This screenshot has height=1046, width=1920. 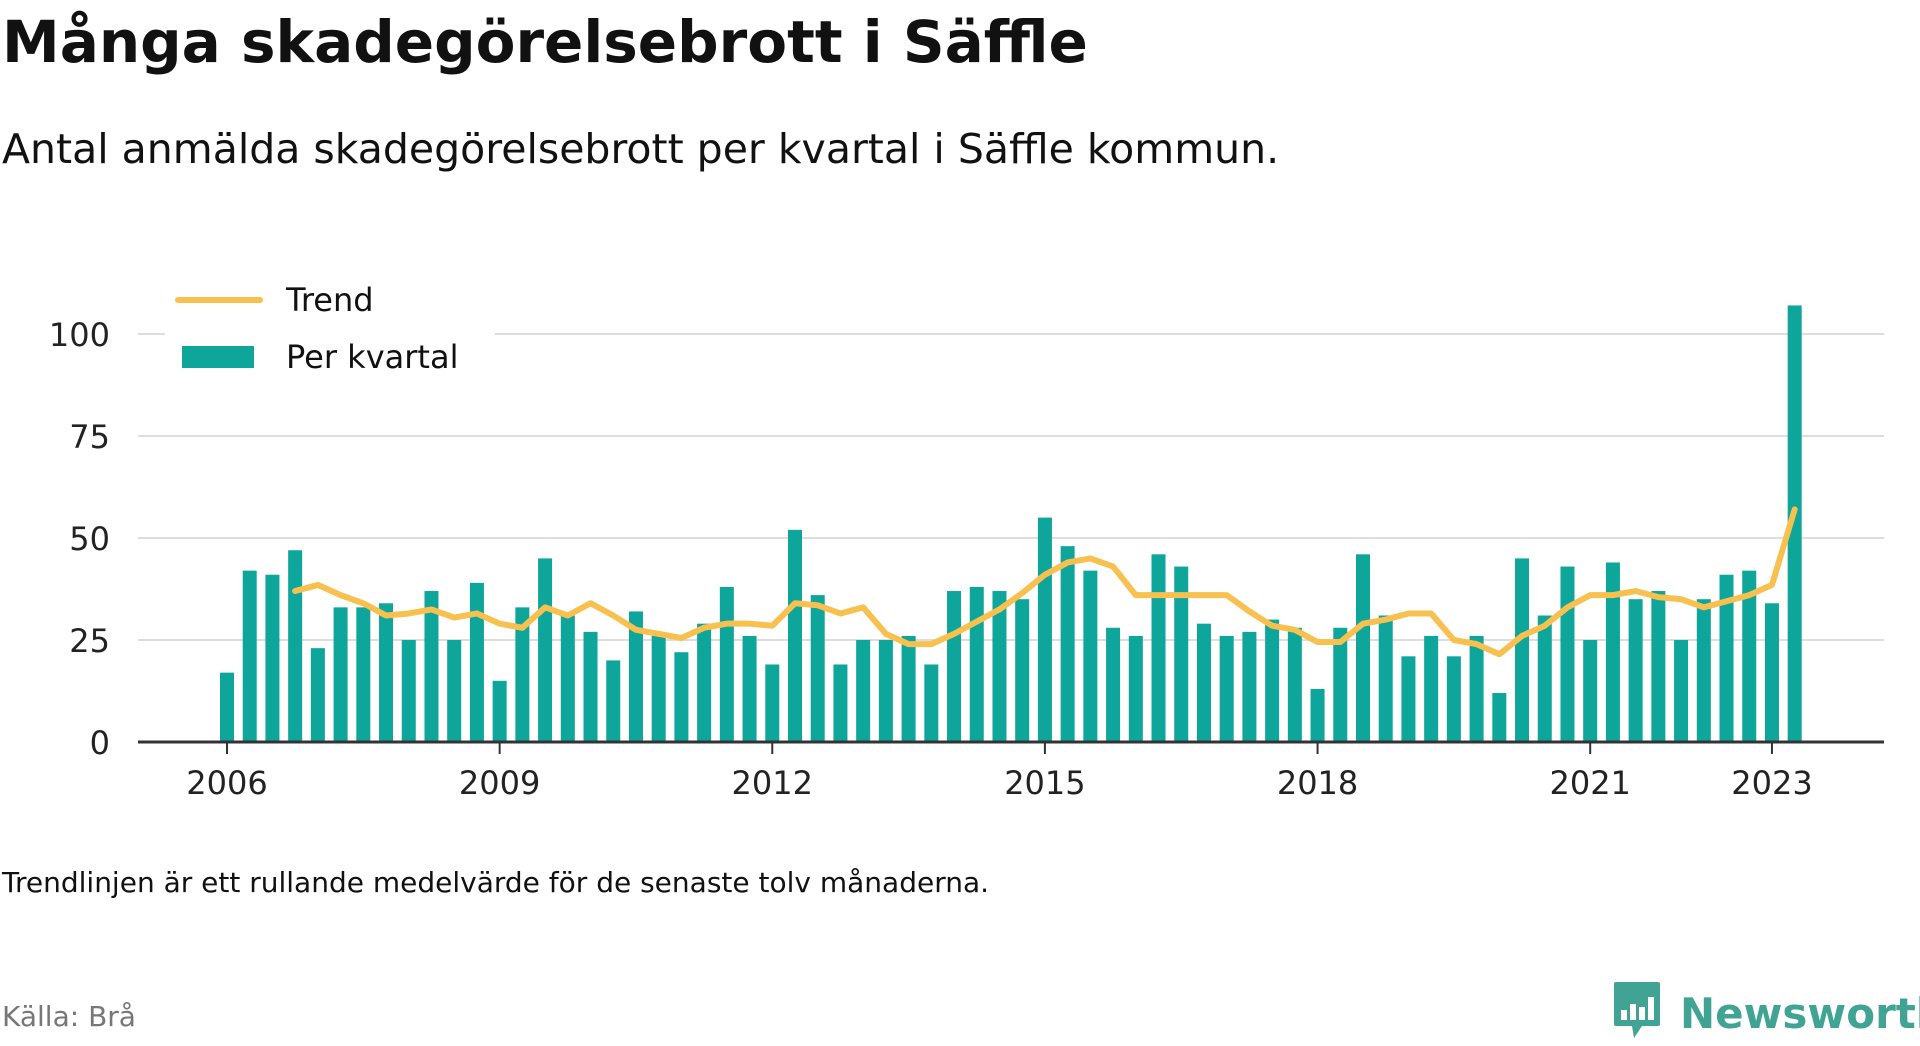 I want to click on newsworthy-logo-icon, so click(x=1637, y=1013).